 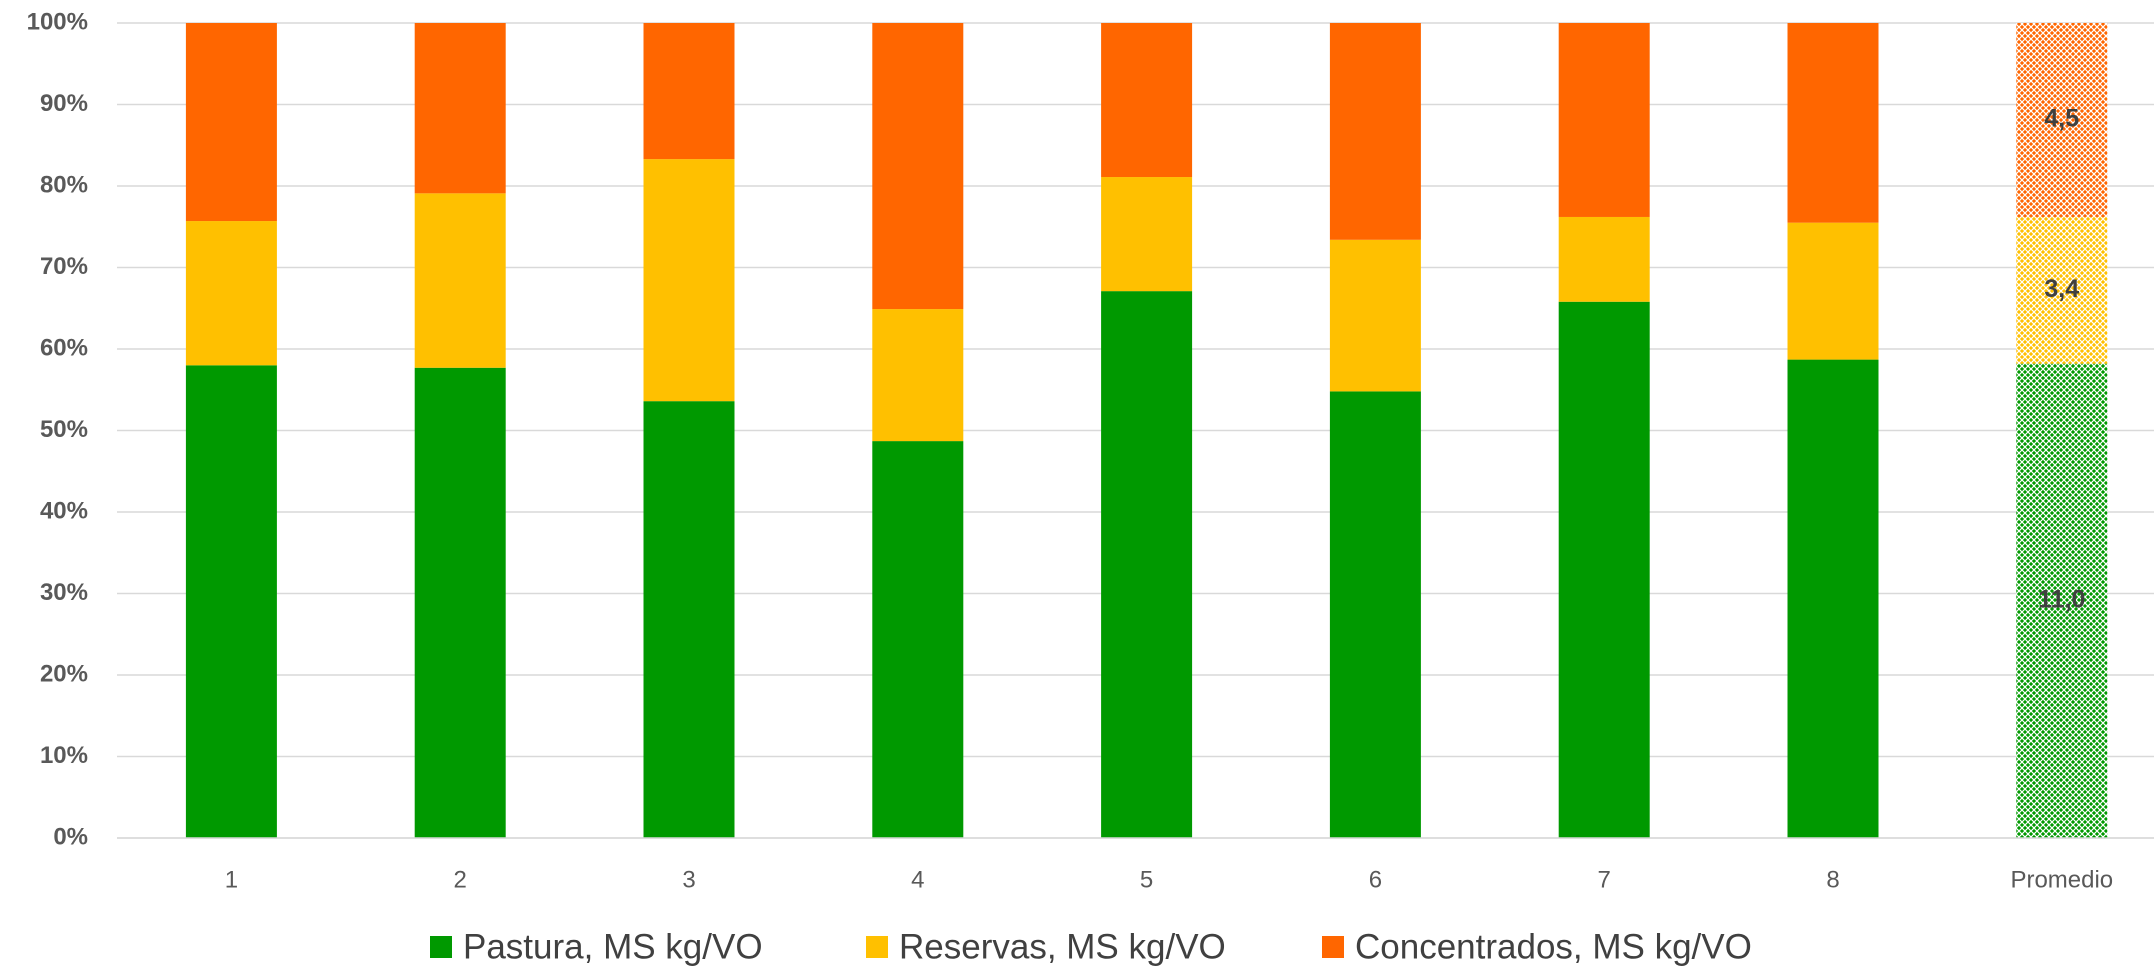 What do you see at coordinates (1553, 946) in the screenshot?
I see `legend-label: Concentrados, MS kg/VO` at bounding box center [1553, 946].